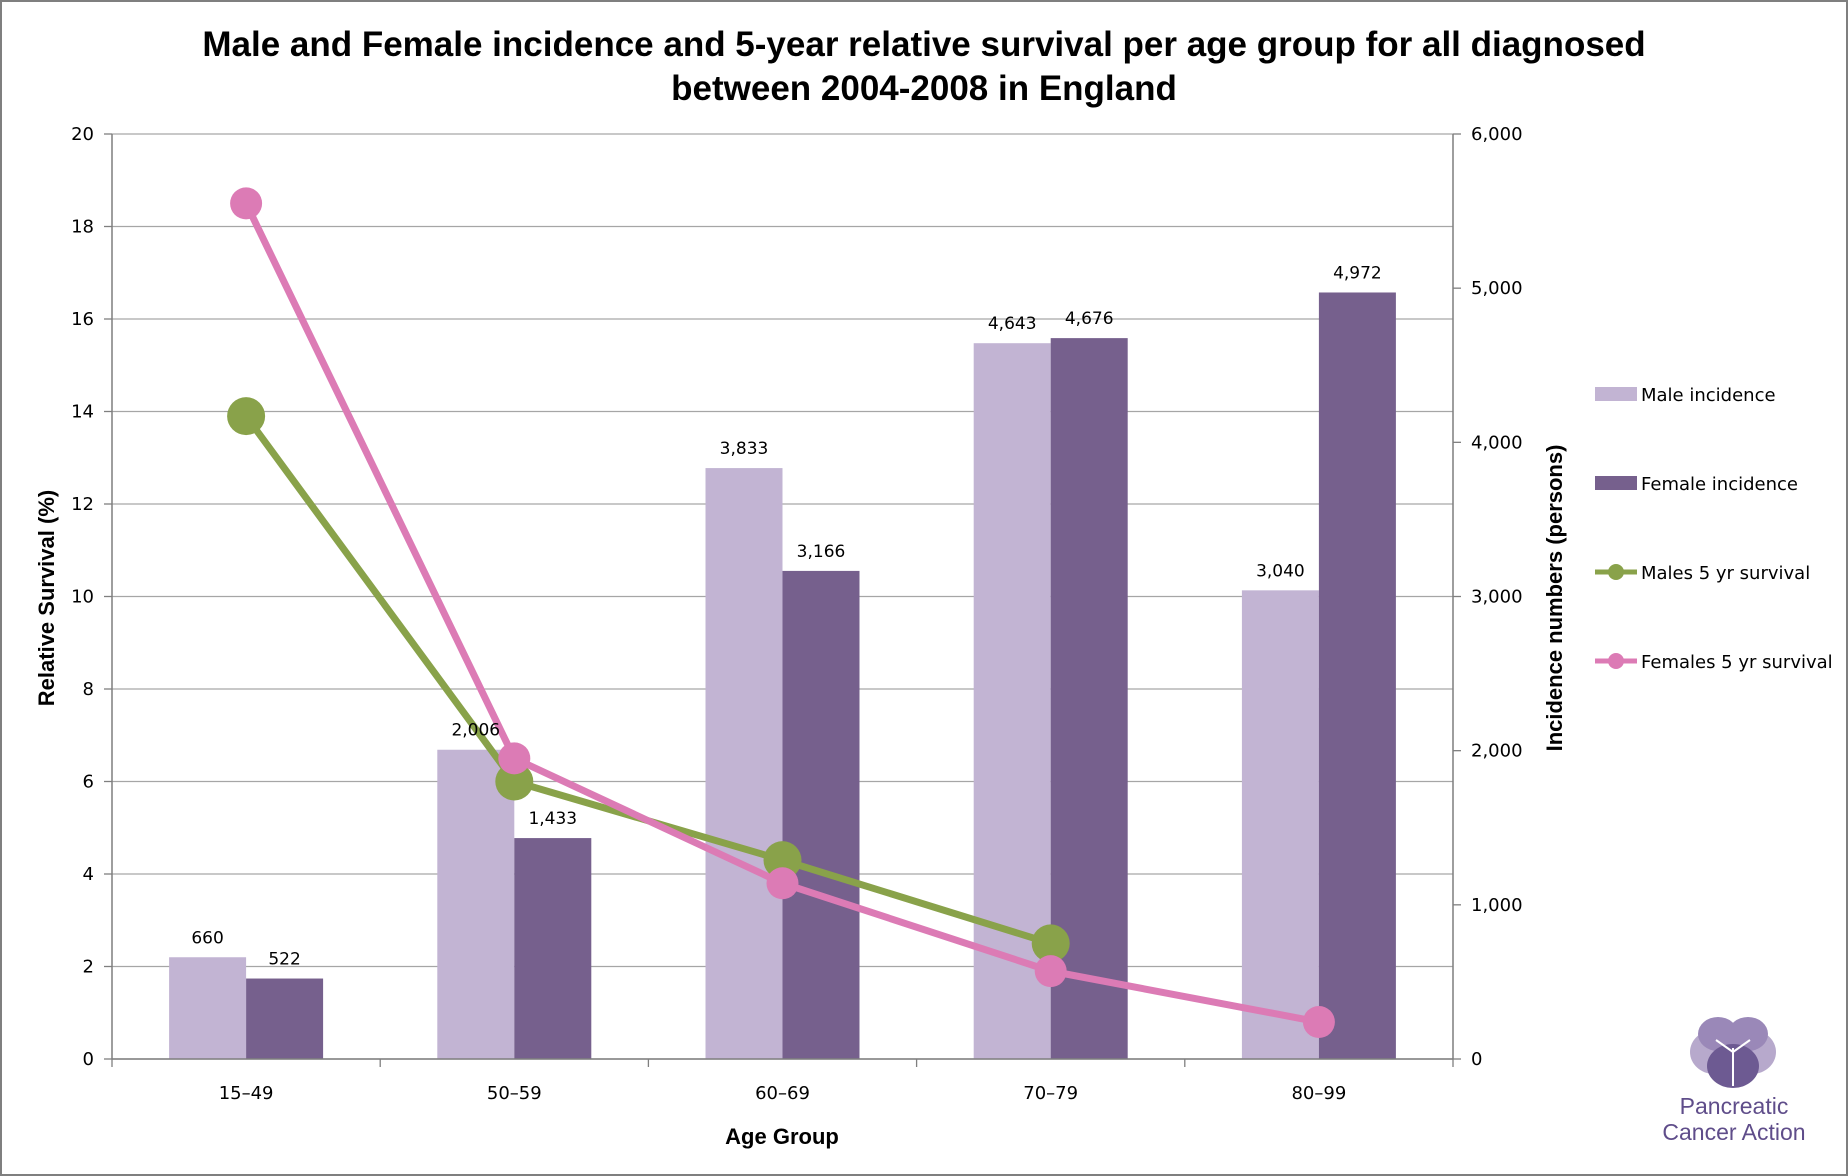 Image resolution: width=1848 pixels, height=1176 pixels. Describe the element at coordinates (1089, 319) in the screenshot. I see `data-label-female-incidence: 4,676` at that location.